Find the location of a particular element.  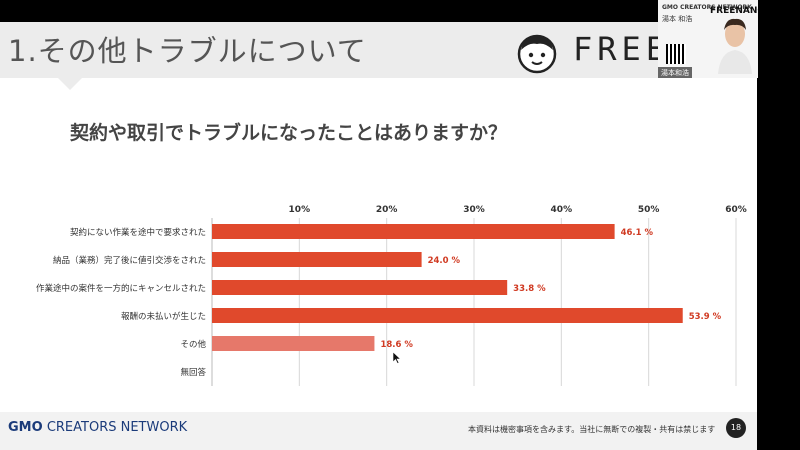

footer-company-logo: GMO CREATORS NETWORK is located at coordinates (98, 427).